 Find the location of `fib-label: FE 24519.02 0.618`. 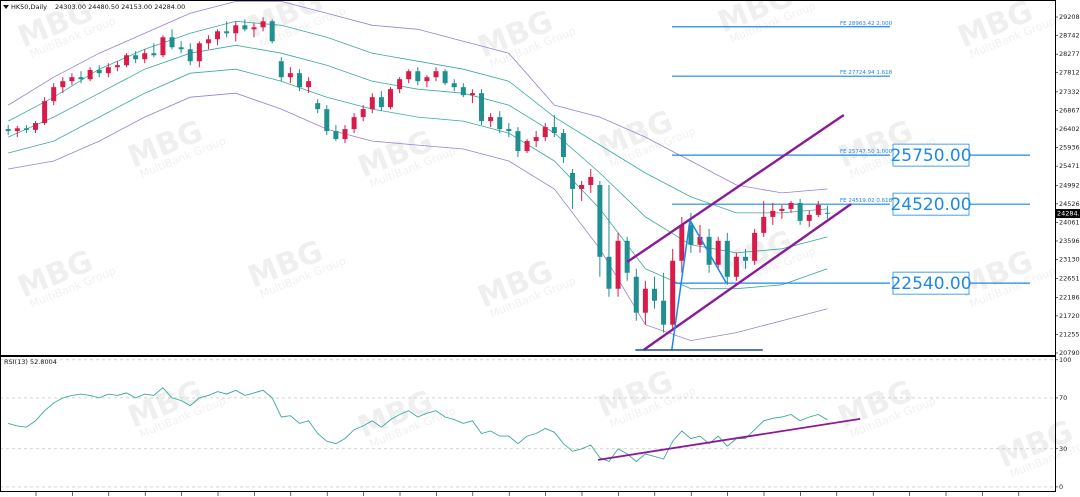

fib-label: FE 24519.02 0.618 is located at coordinates (866, 201).